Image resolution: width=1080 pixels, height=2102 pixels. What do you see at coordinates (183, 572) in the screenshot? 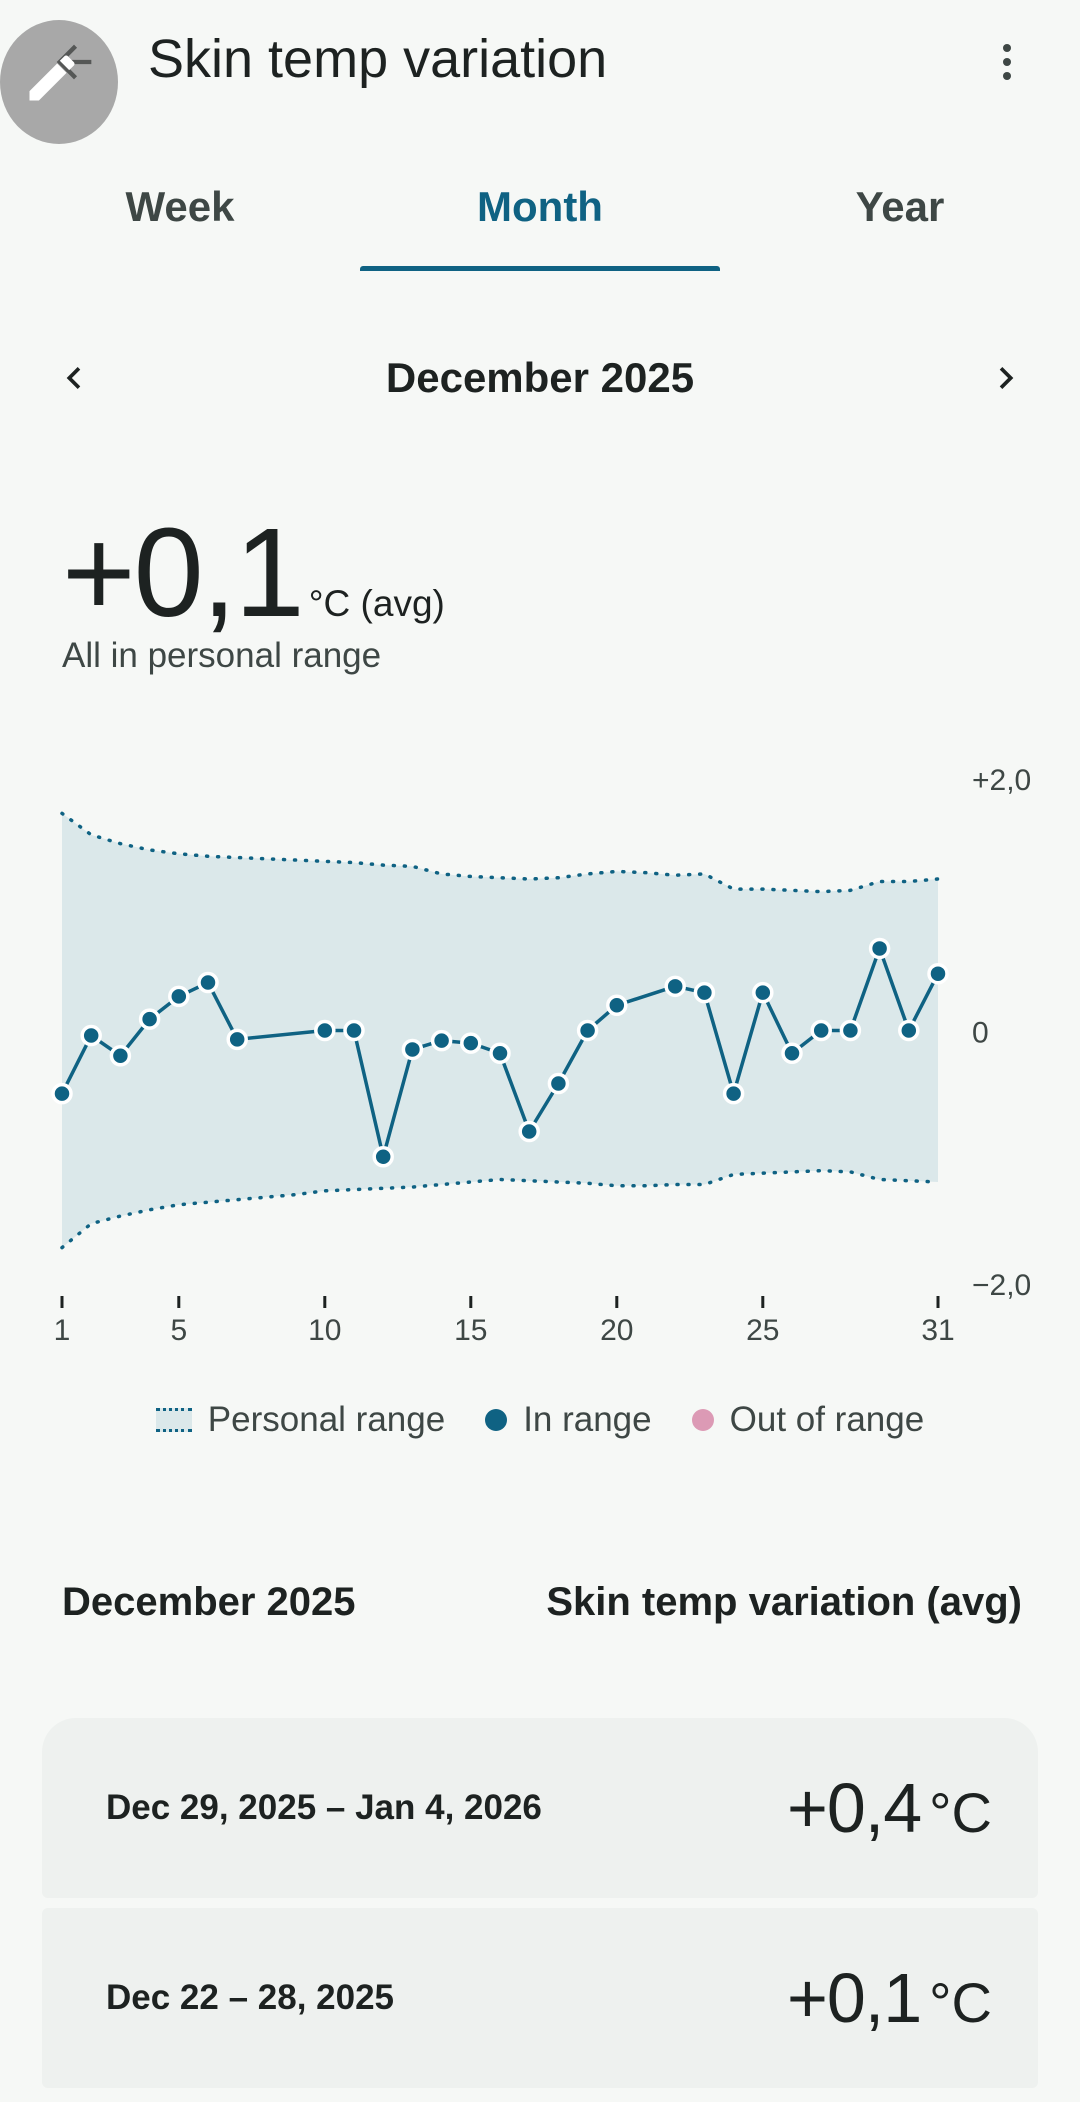
I see `average-value: +0,1` at bounding box center [183, 572].